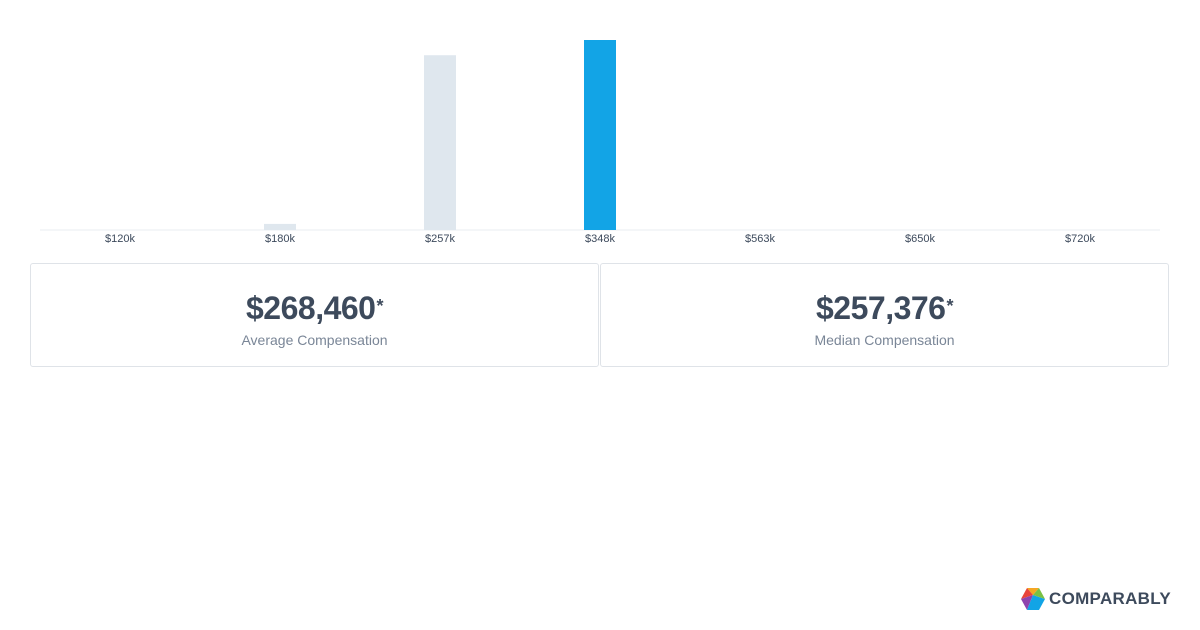 Image resolution: width=1200 pixels, height=630 pixels. I want to click on comparably-logo-icon, so click(1033, 599).